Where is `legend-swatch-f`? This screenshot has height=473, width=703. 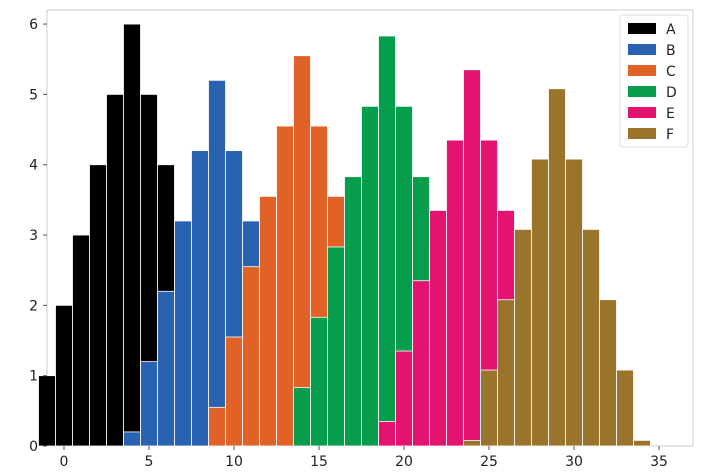 legend-swatch-f is located at coordinates (642, 133).